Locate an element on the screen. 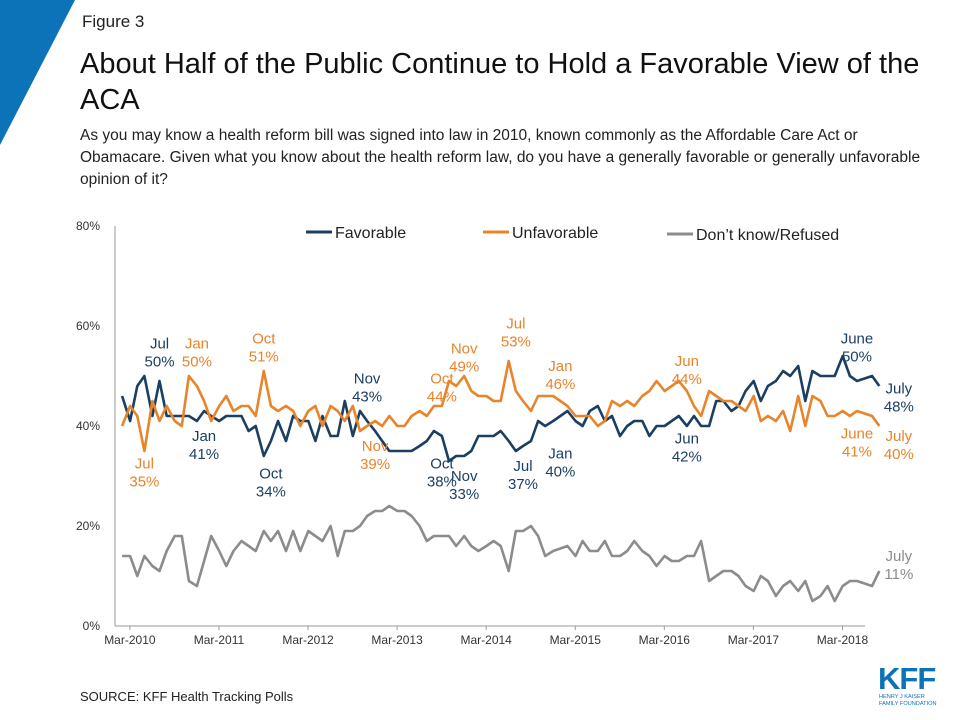  data-label: Jan 41% is located at coordinates (204, 445).